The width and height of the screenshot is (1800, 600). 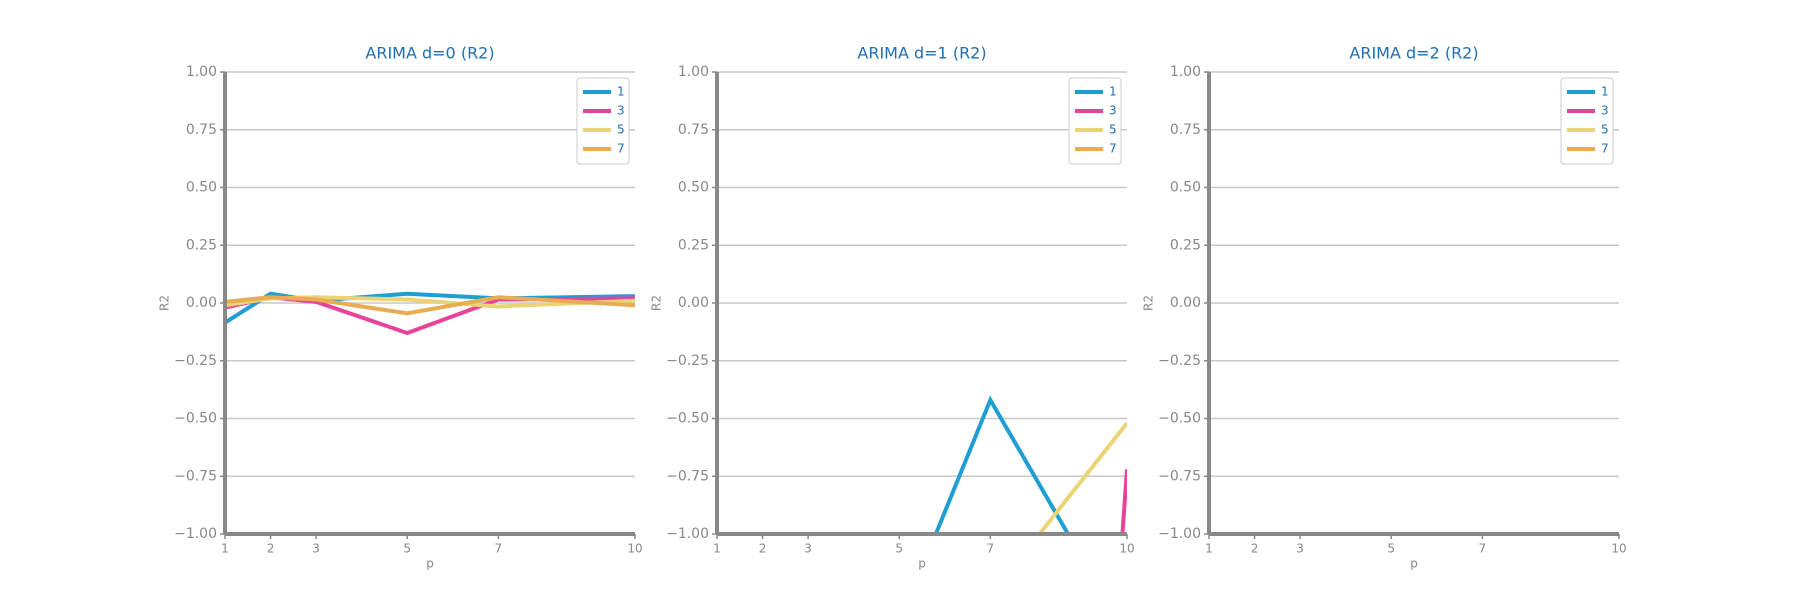 What do you see at coordinates (921, 53) in the screenshot?
I see `subplot-title: ARIMA d=1 (R2)` at bounding box center [921, 53].